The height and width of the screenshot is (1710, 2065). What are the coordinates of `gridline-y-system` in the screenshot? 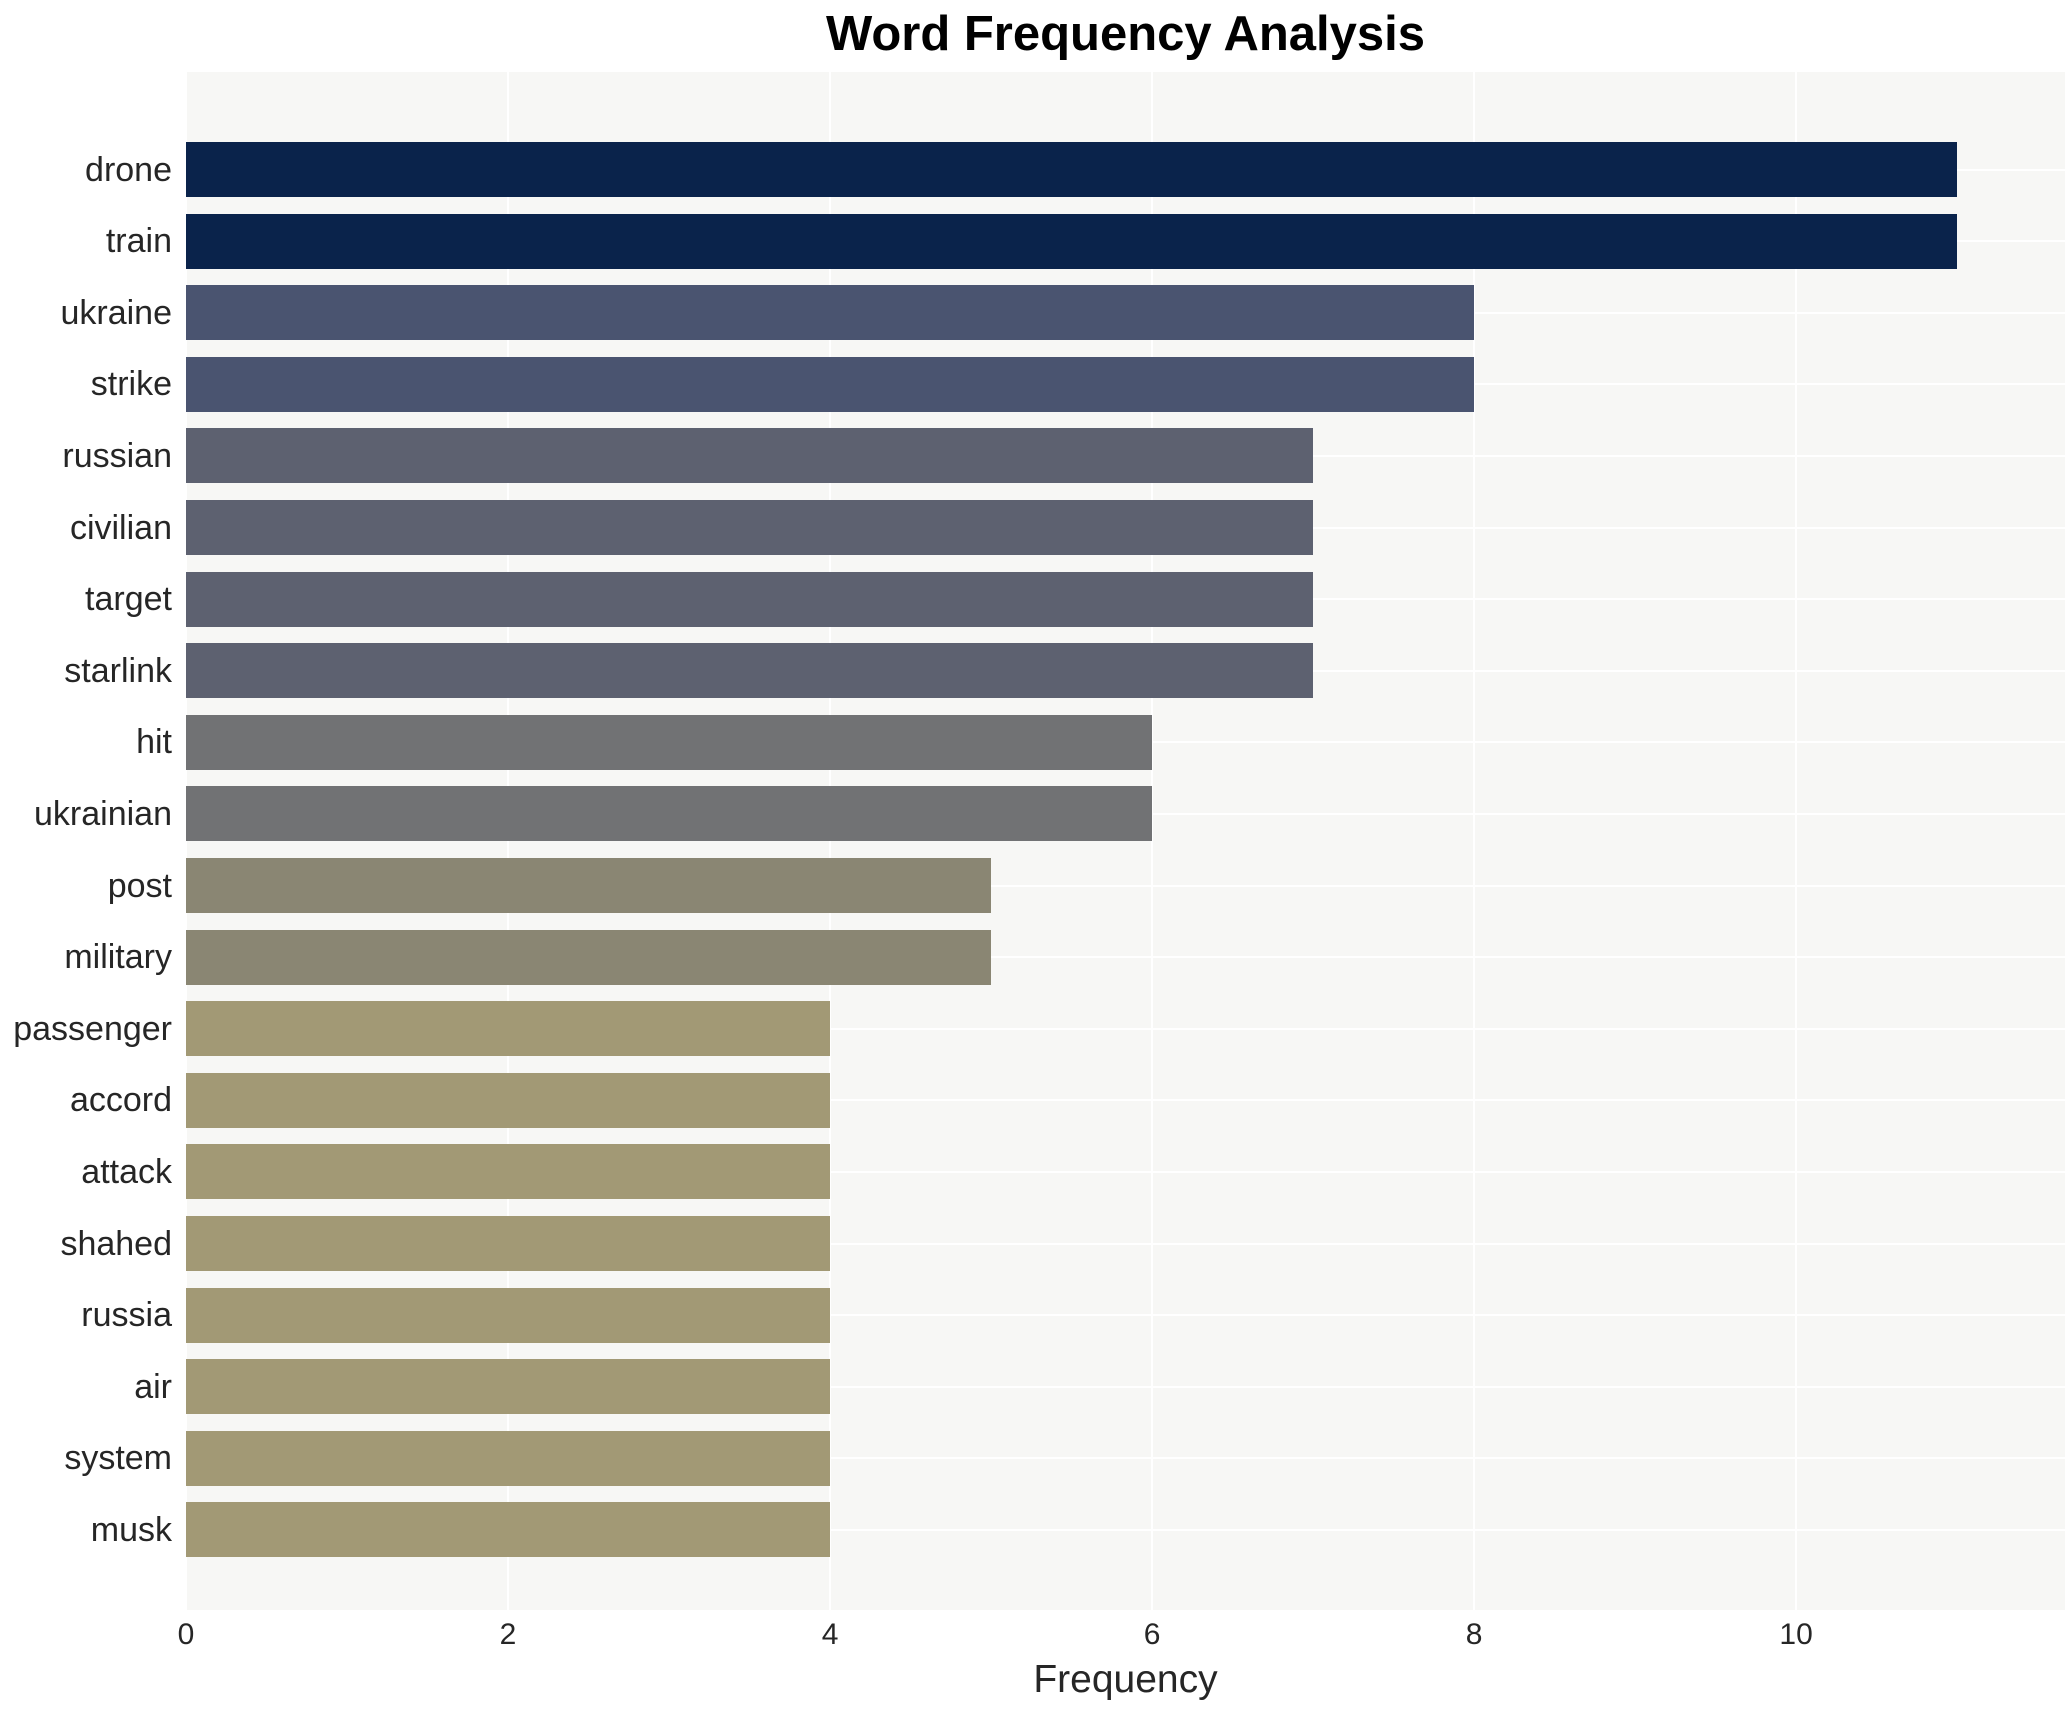 It's located at (1125, 1458).